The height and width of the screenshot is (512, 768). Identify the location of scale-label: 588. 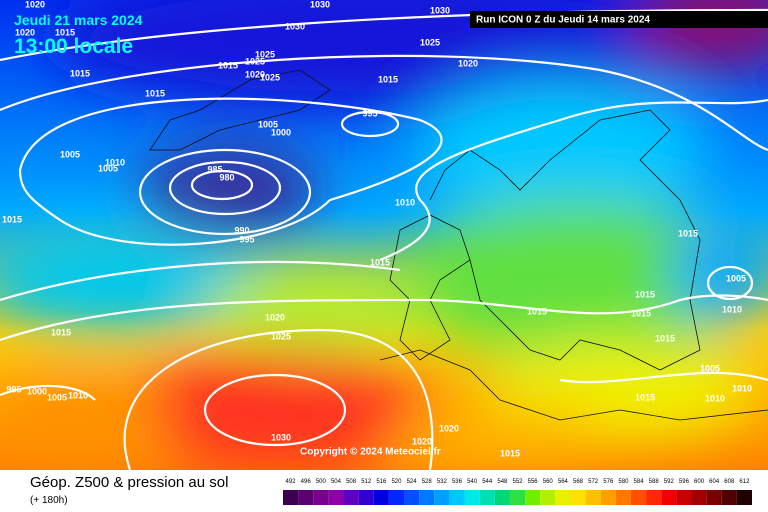
(654, 482).